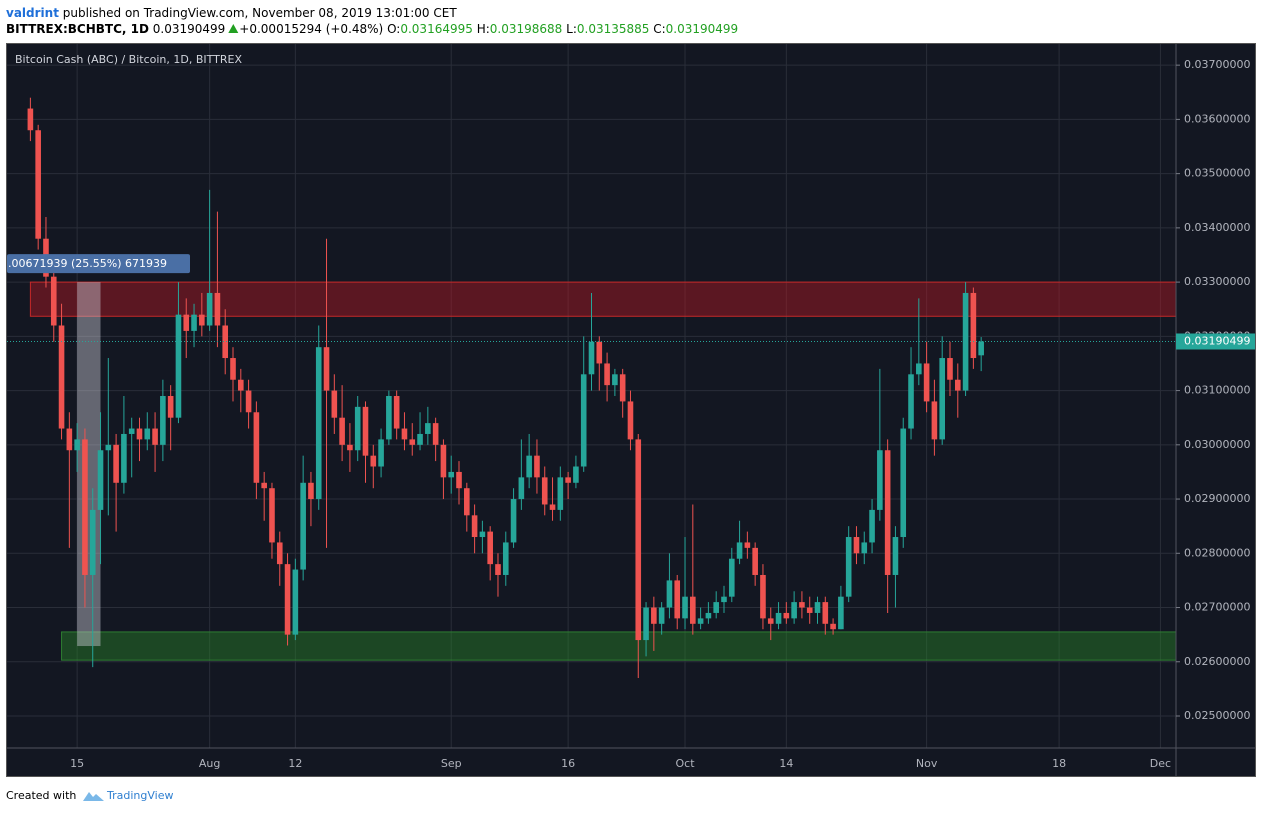  What do you see at coordinates (686, 763) in the screenshot?
I see `x-tick-label: Oct` at bounding box center [686, 763].